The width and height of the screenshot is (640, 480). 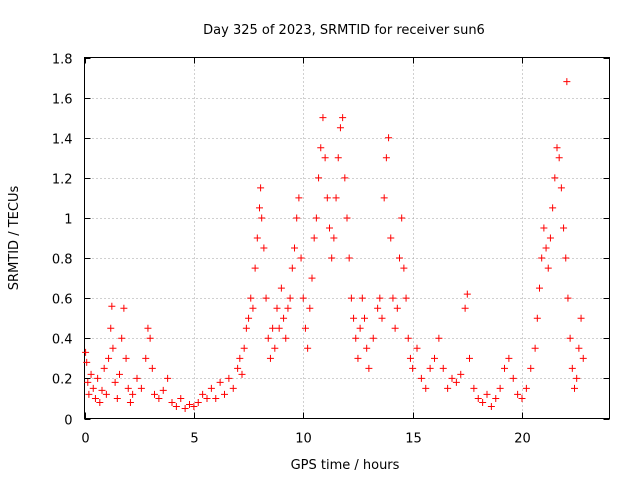 I want to click on y-tick-label: 1.2, so click(x=62, y=180).